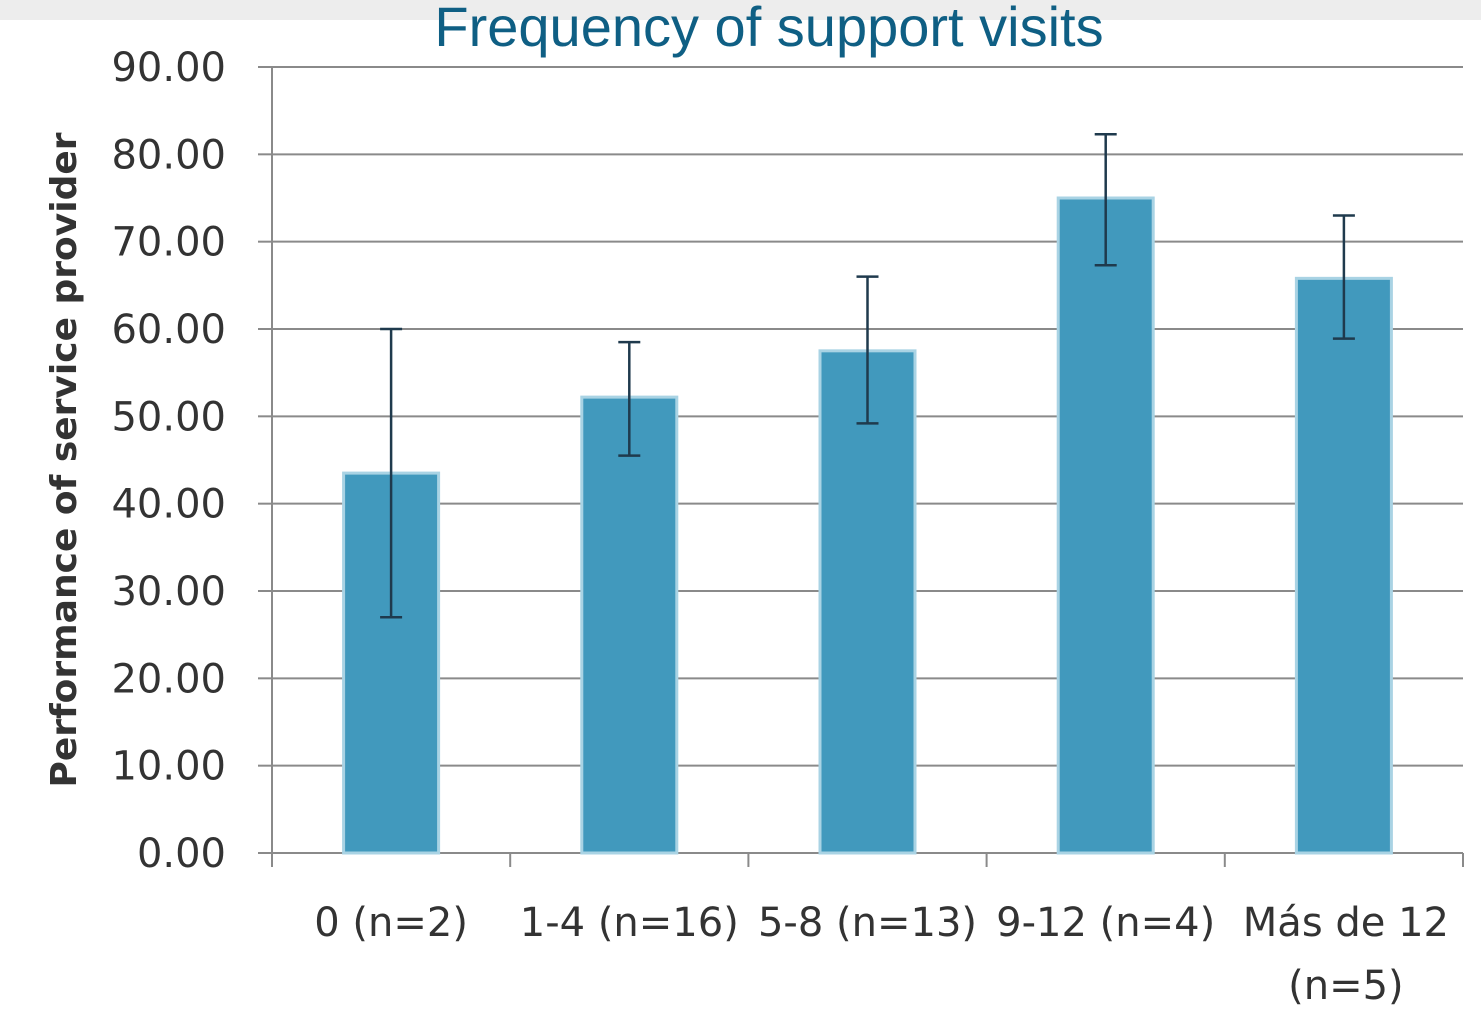 The image size is (1481, 1014). What do you see at coordinates (168, 155) in the screenshot?
I see `y-tick-label: 80.00` at bounding box center [168, 155].